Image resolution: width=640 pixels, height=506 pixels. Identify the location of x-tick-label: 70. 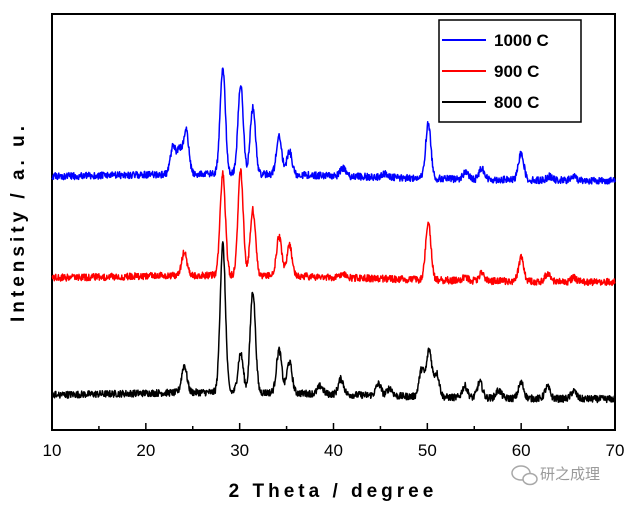
(615, 450).